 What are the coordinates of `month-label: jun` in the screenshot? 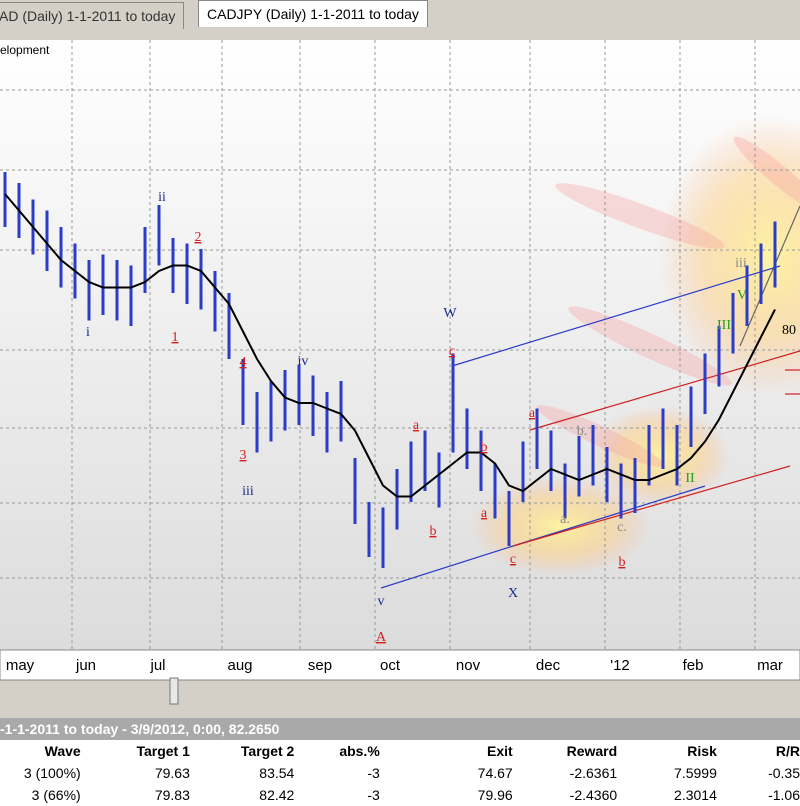 It's located at (85, 665).